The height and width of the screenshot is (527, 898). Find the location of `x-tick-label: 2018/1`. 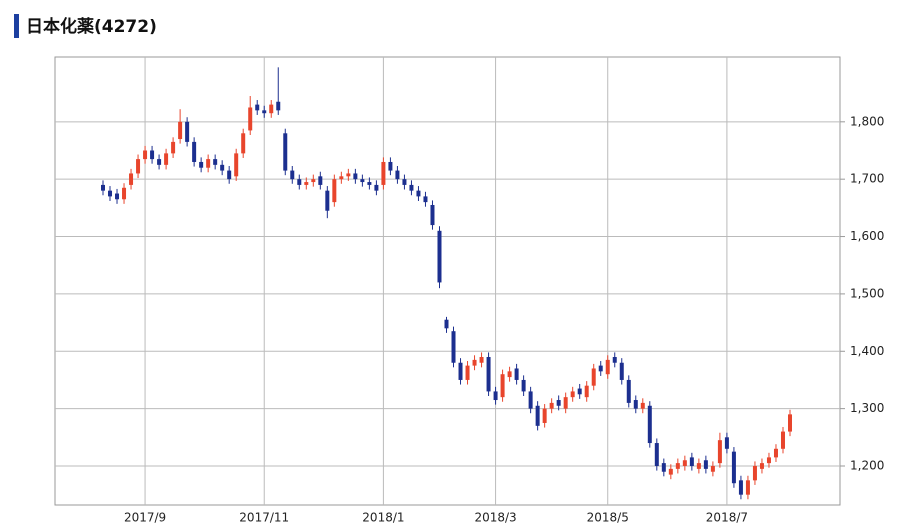

x-tick-label: 2018/1 is located at coordinates (383, 518).